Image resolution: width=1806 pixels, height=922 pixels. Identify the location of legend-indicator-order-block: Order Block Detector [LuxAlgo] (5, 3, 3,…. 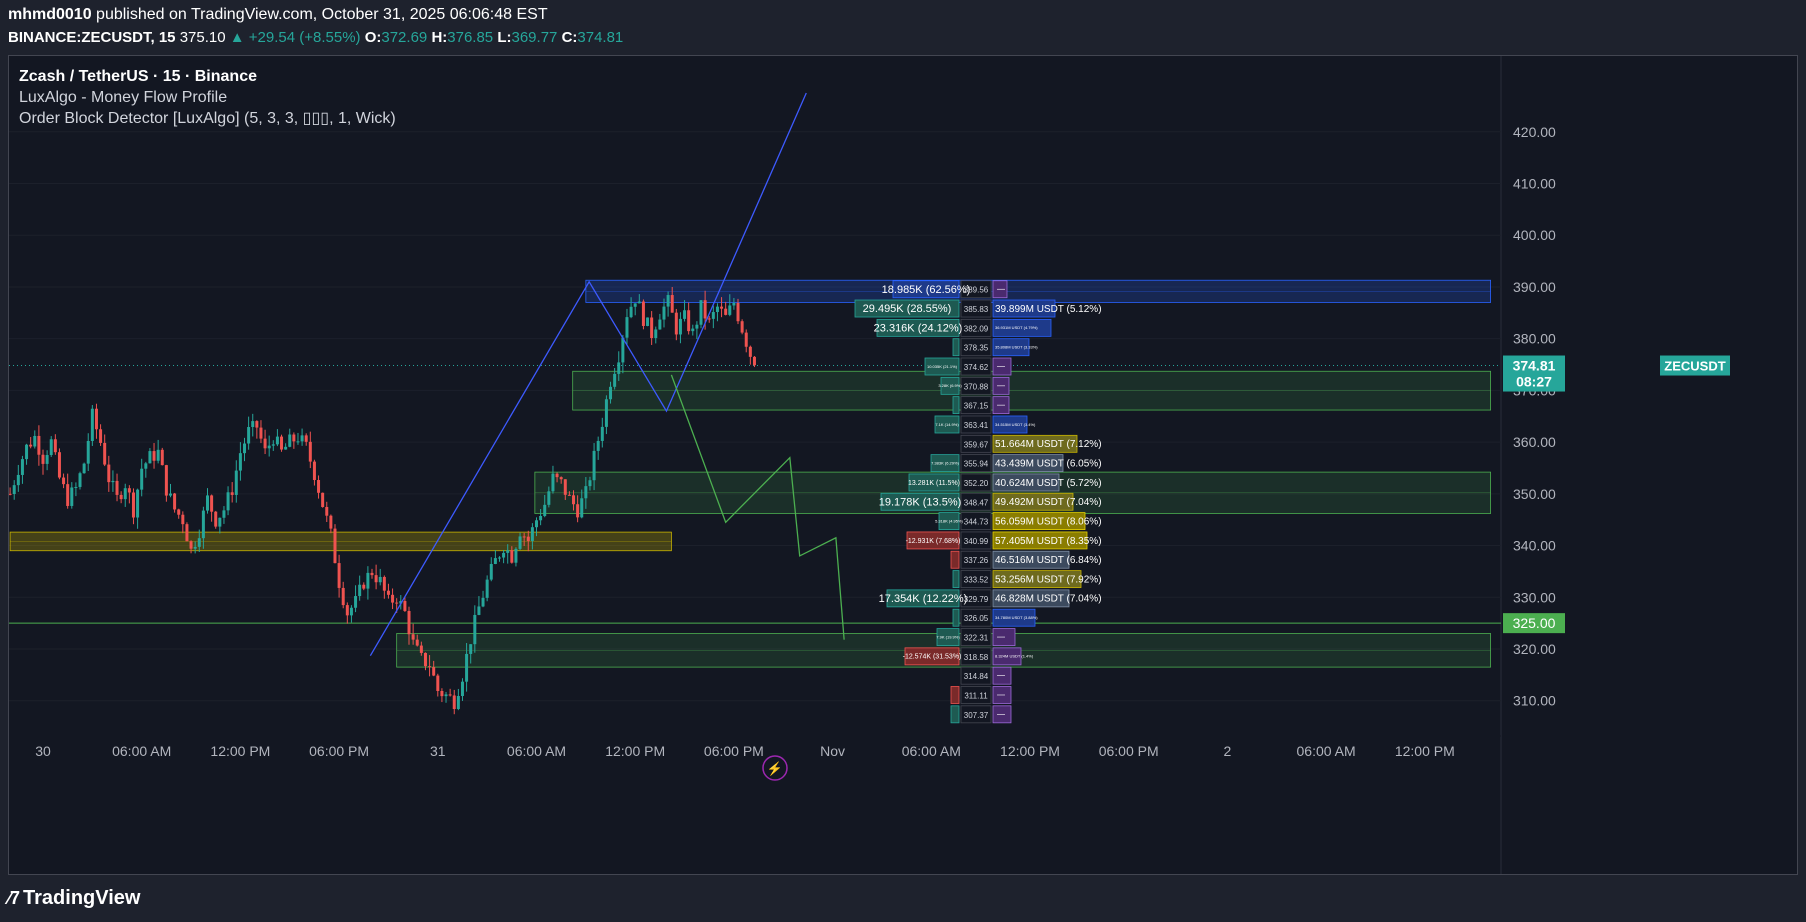
(207, 118).